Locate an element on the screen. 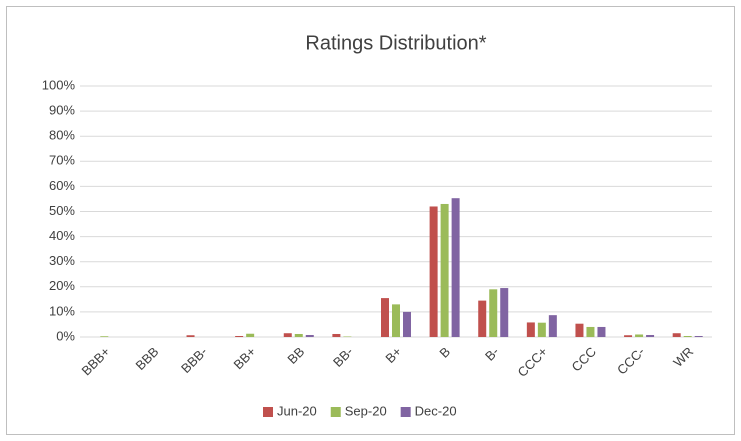  y-tick-label: 30% is located at coordinates (62, 260).